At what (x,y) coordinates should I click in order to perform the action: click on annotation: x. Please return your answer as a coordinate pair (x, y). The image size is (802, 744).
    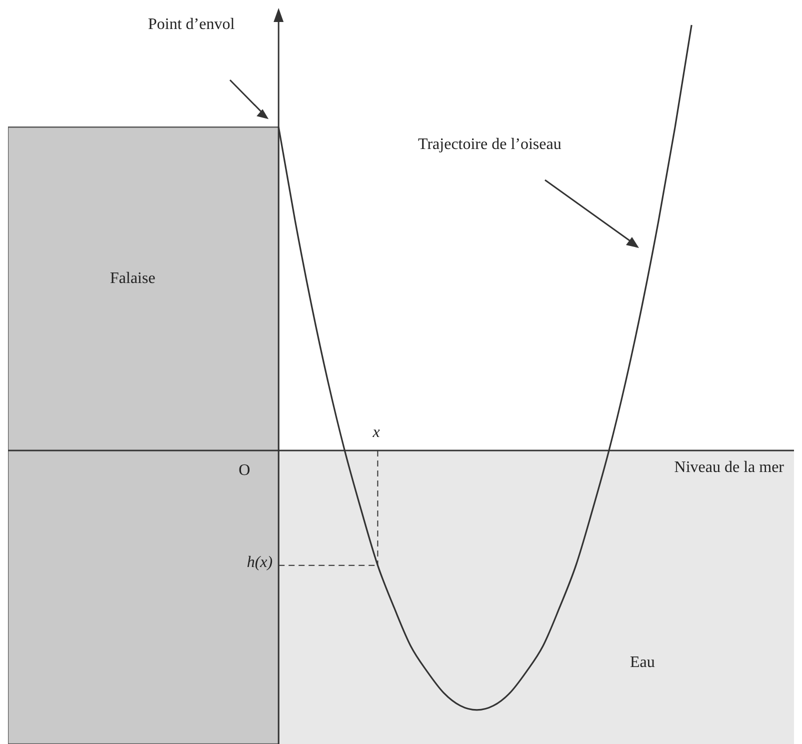
    Looking at the image, I should click on (376, 433).